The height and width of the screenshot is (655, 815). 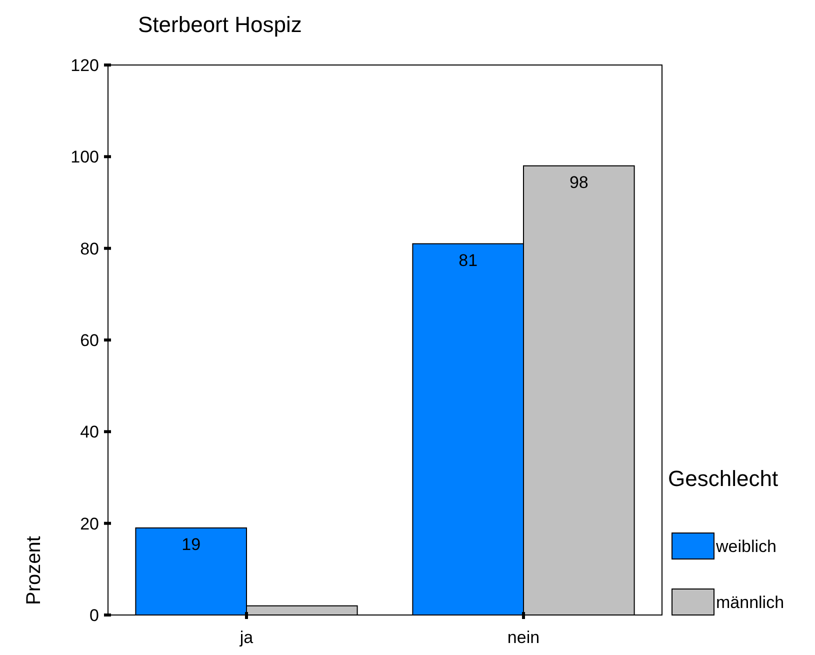 What do you see at coordinates (84, 157) in the screenshot?
I see `y-tick-label: 100` at bounding box center [84, 157].